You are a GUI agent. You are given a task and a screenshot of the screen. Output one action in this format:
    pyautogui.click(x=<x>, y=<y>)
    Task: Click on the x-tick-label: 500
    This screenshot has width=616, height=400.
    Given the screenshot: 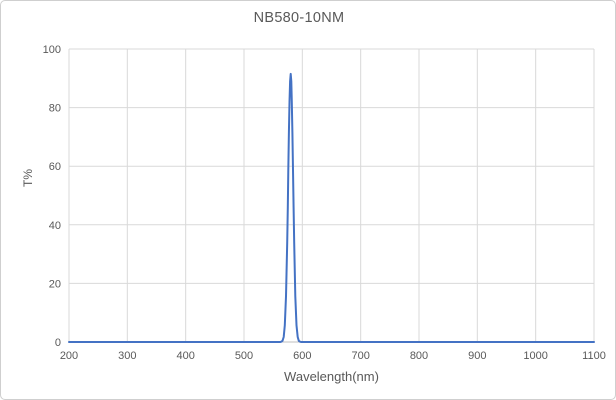 What is the action you would take?
    pyautogui.click(x=244, y=356)
    